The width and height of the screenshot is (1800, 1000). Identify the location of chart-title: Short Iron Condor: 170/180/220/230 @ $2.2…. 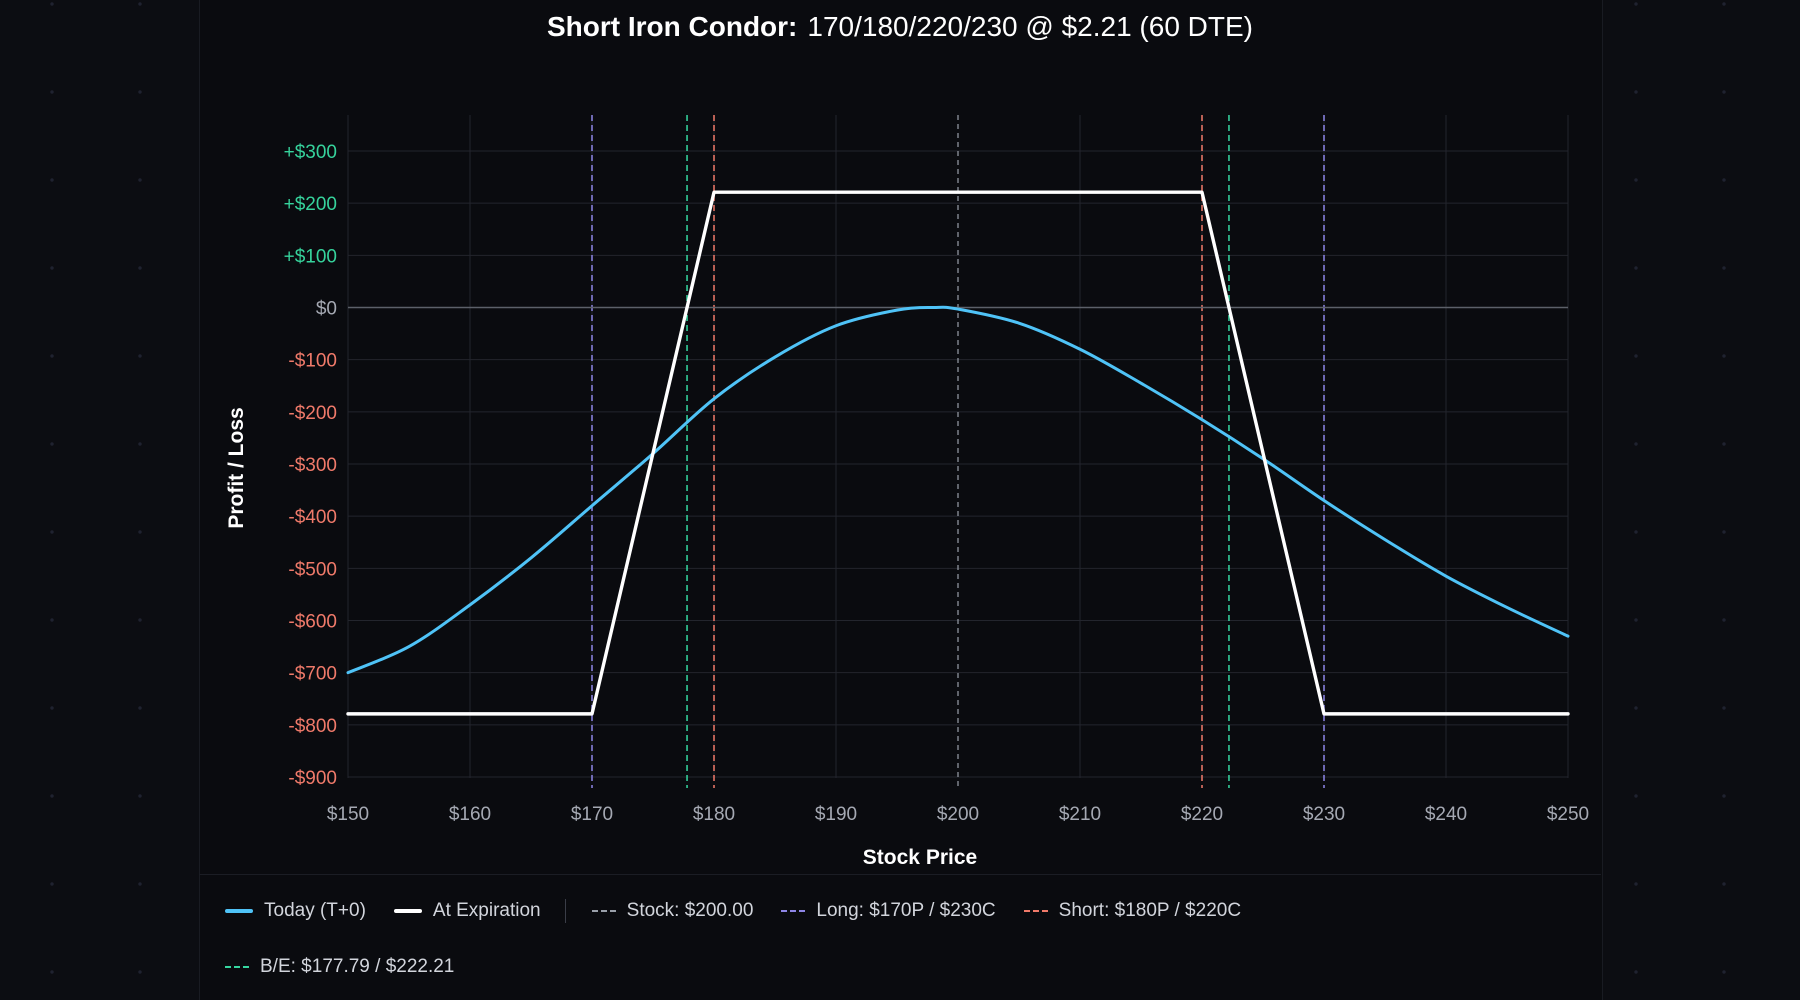
(900, 27).